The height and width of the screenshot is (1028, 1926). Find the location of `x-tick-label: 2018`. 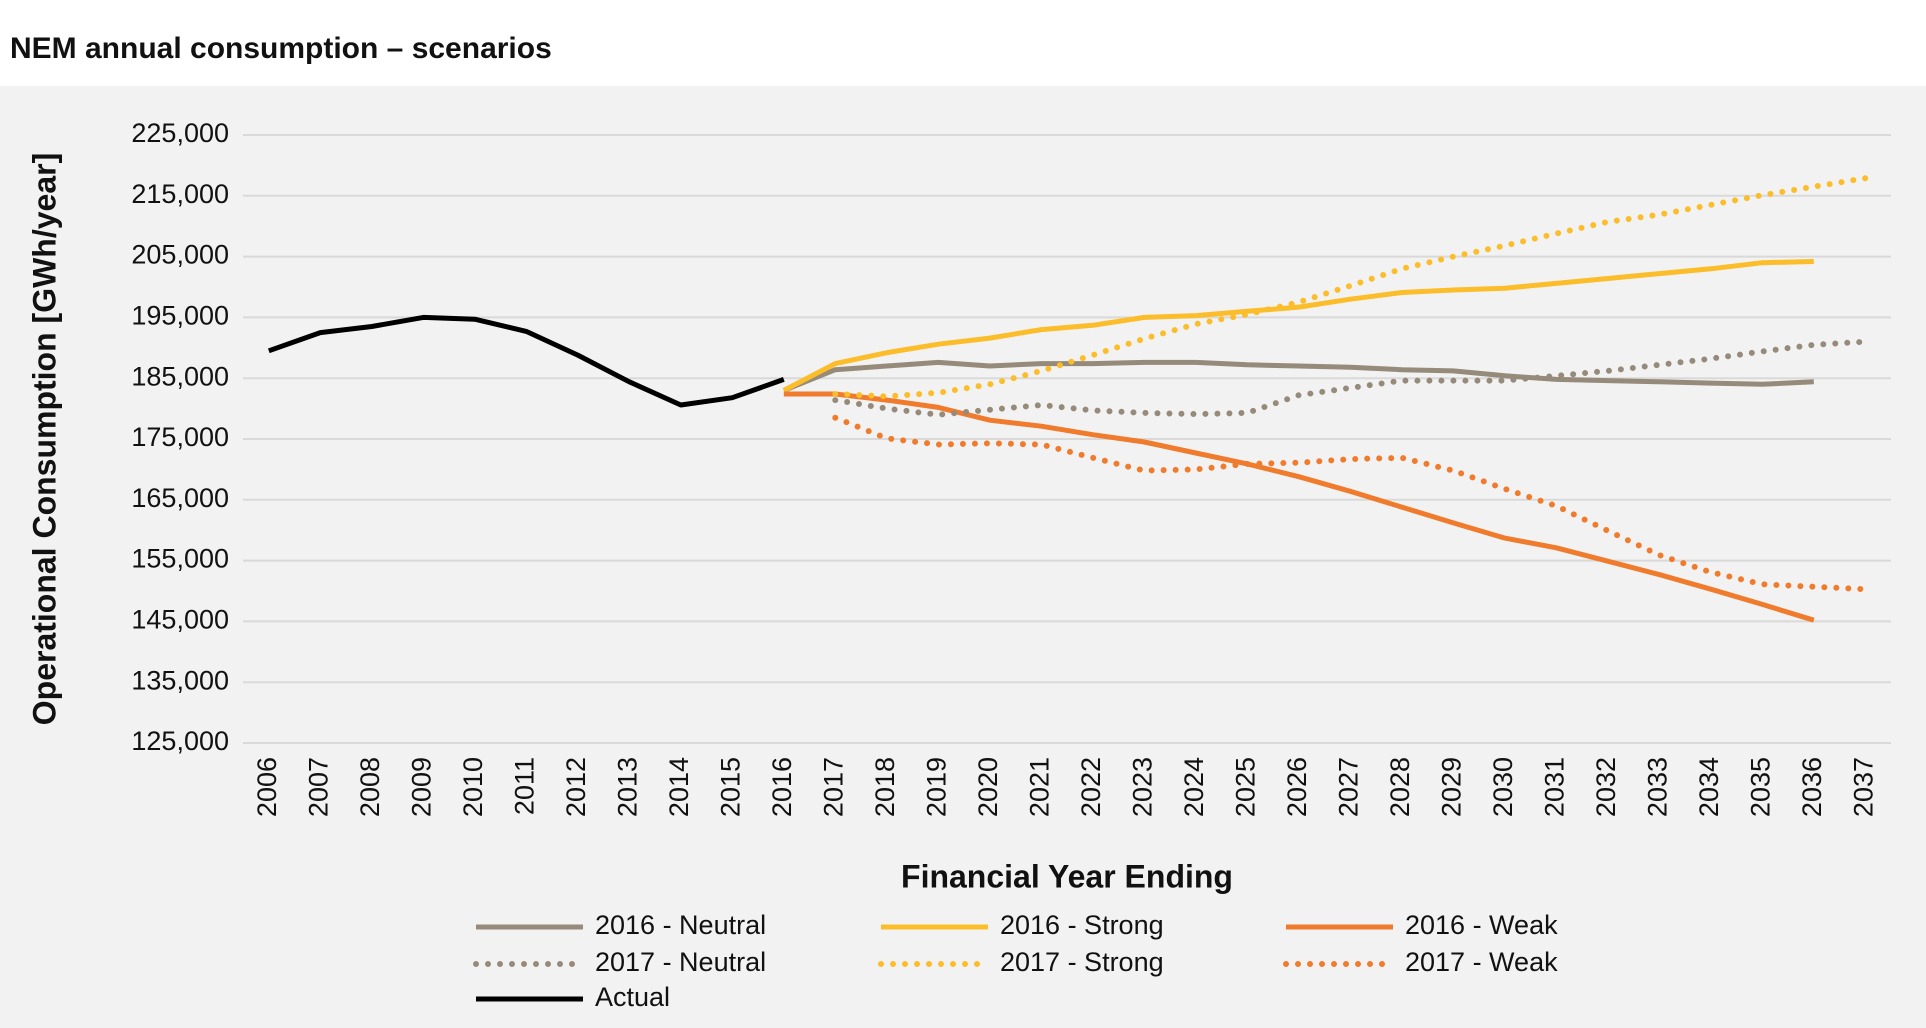

x-tick-label: 2018 is located at coordinates (885, 787).